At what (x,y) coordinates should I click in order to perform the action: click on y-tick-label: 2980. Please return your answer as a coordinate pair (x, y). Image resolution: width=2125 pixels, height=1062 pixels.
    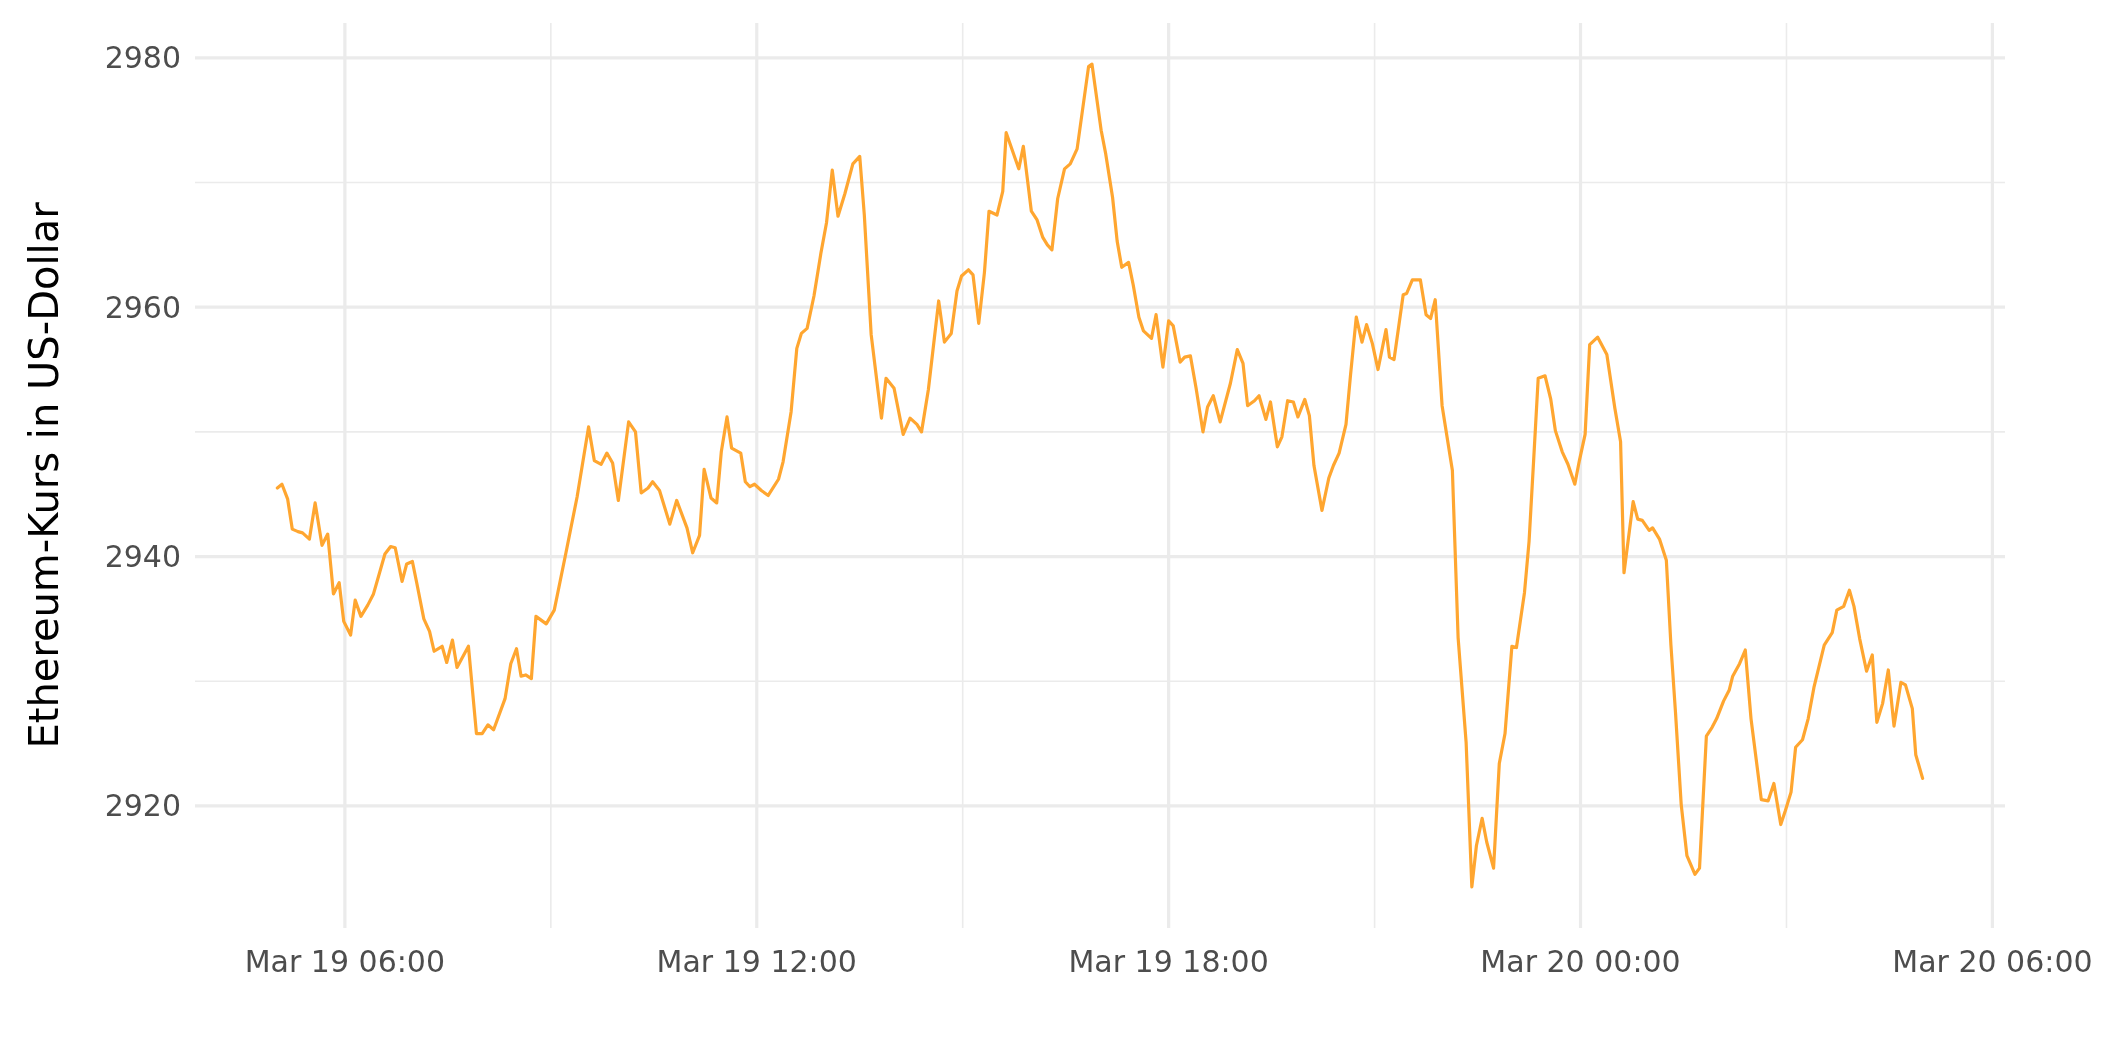
    Looking at the image, I should click on (142, 58).